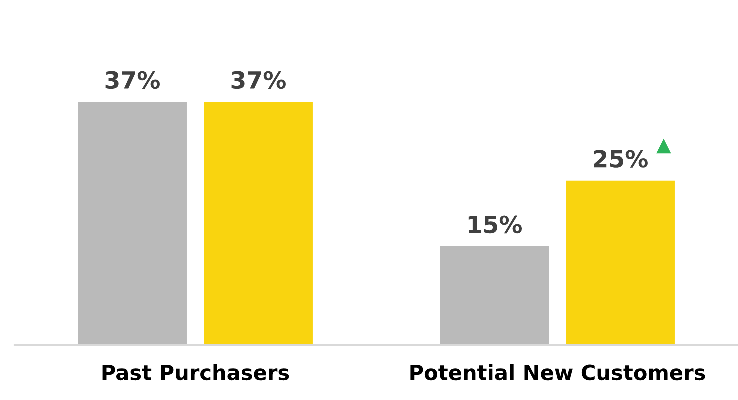  Describe the element at coordinates (196, 372) in the screenshot. I see `x-tick-label: Past Purchasers` at that location.